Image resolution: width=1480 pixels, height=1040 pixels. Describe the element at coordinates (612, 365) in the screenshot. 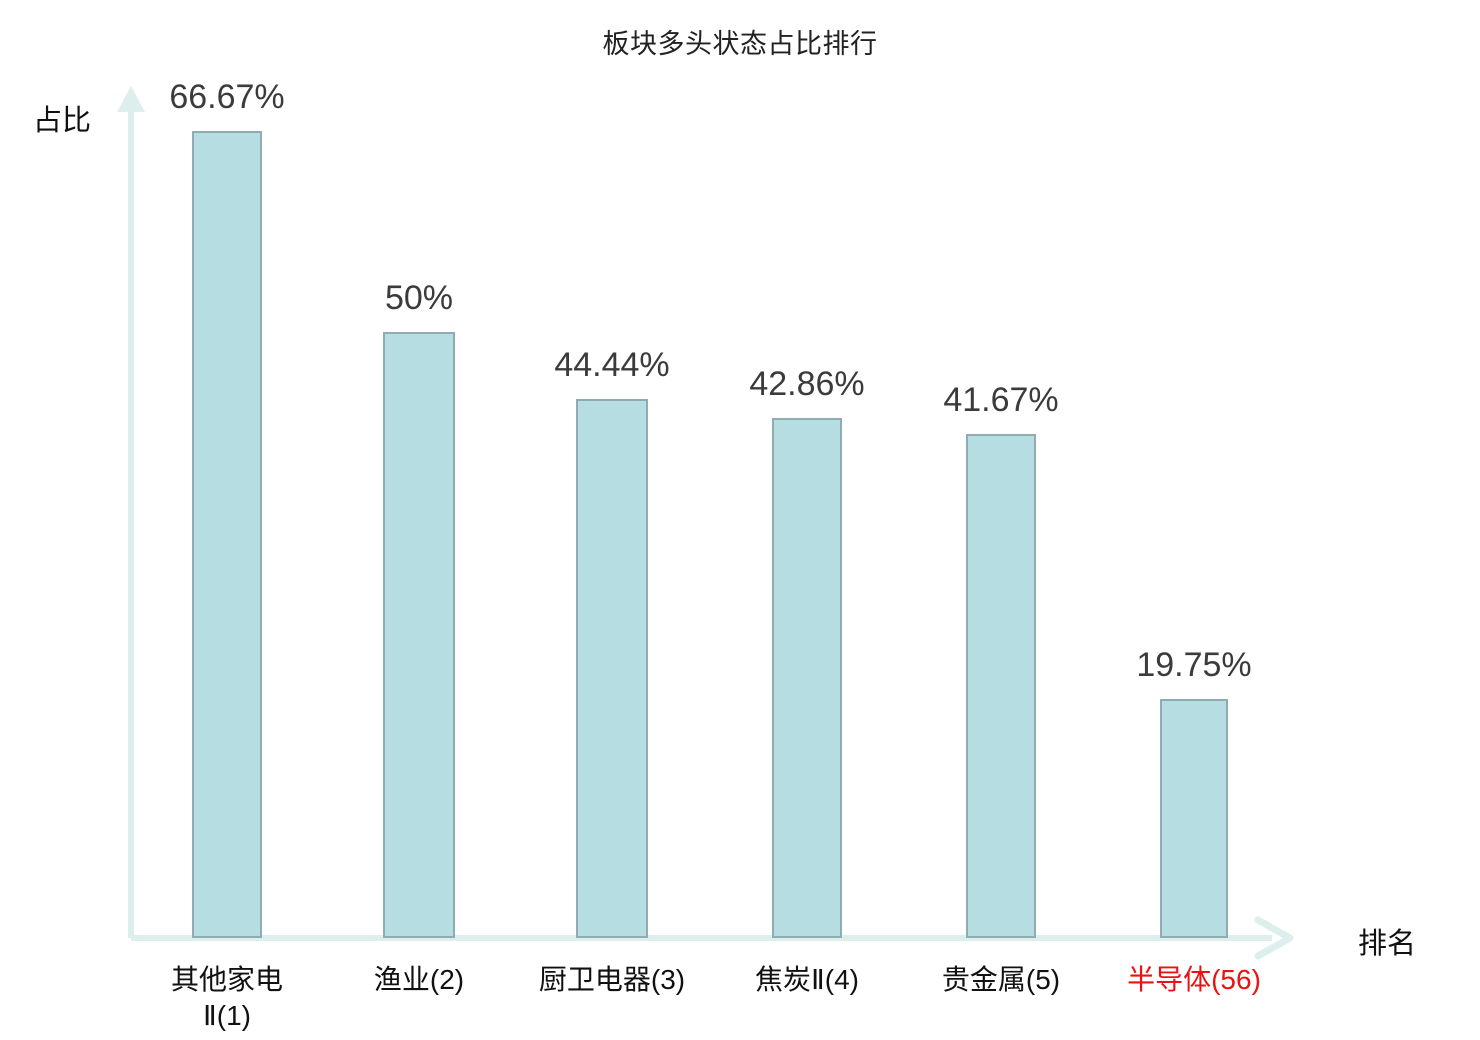

I see `bar-value-label-3: 44.44%` at that location.